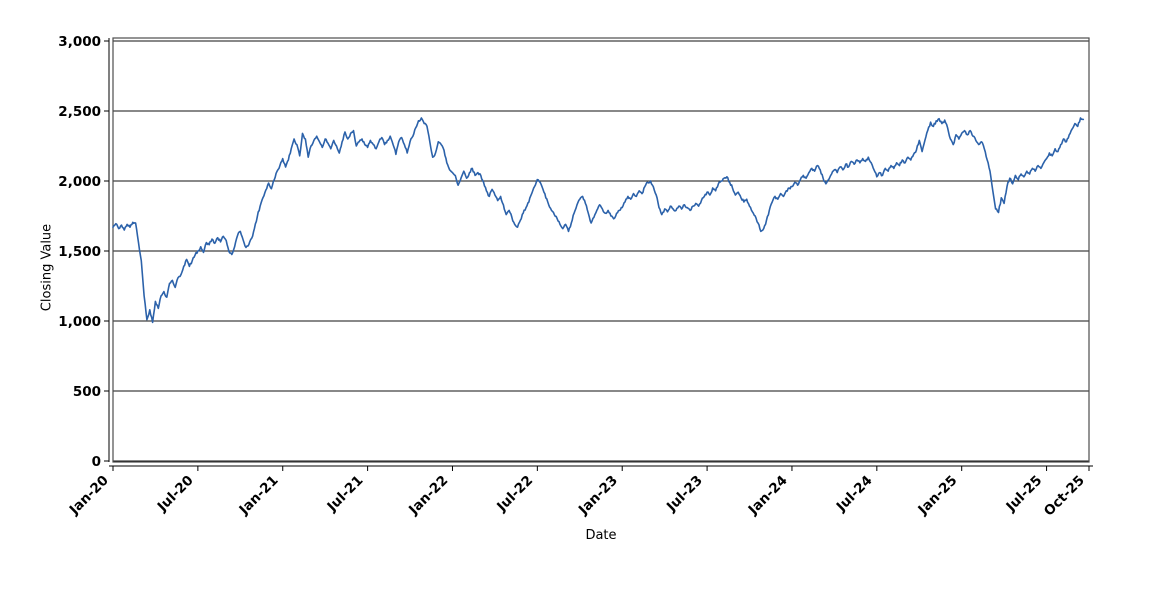  Describe the element at coordinates (601, 535) in the screenshot. I see `x-axis-title: Date` at that location.